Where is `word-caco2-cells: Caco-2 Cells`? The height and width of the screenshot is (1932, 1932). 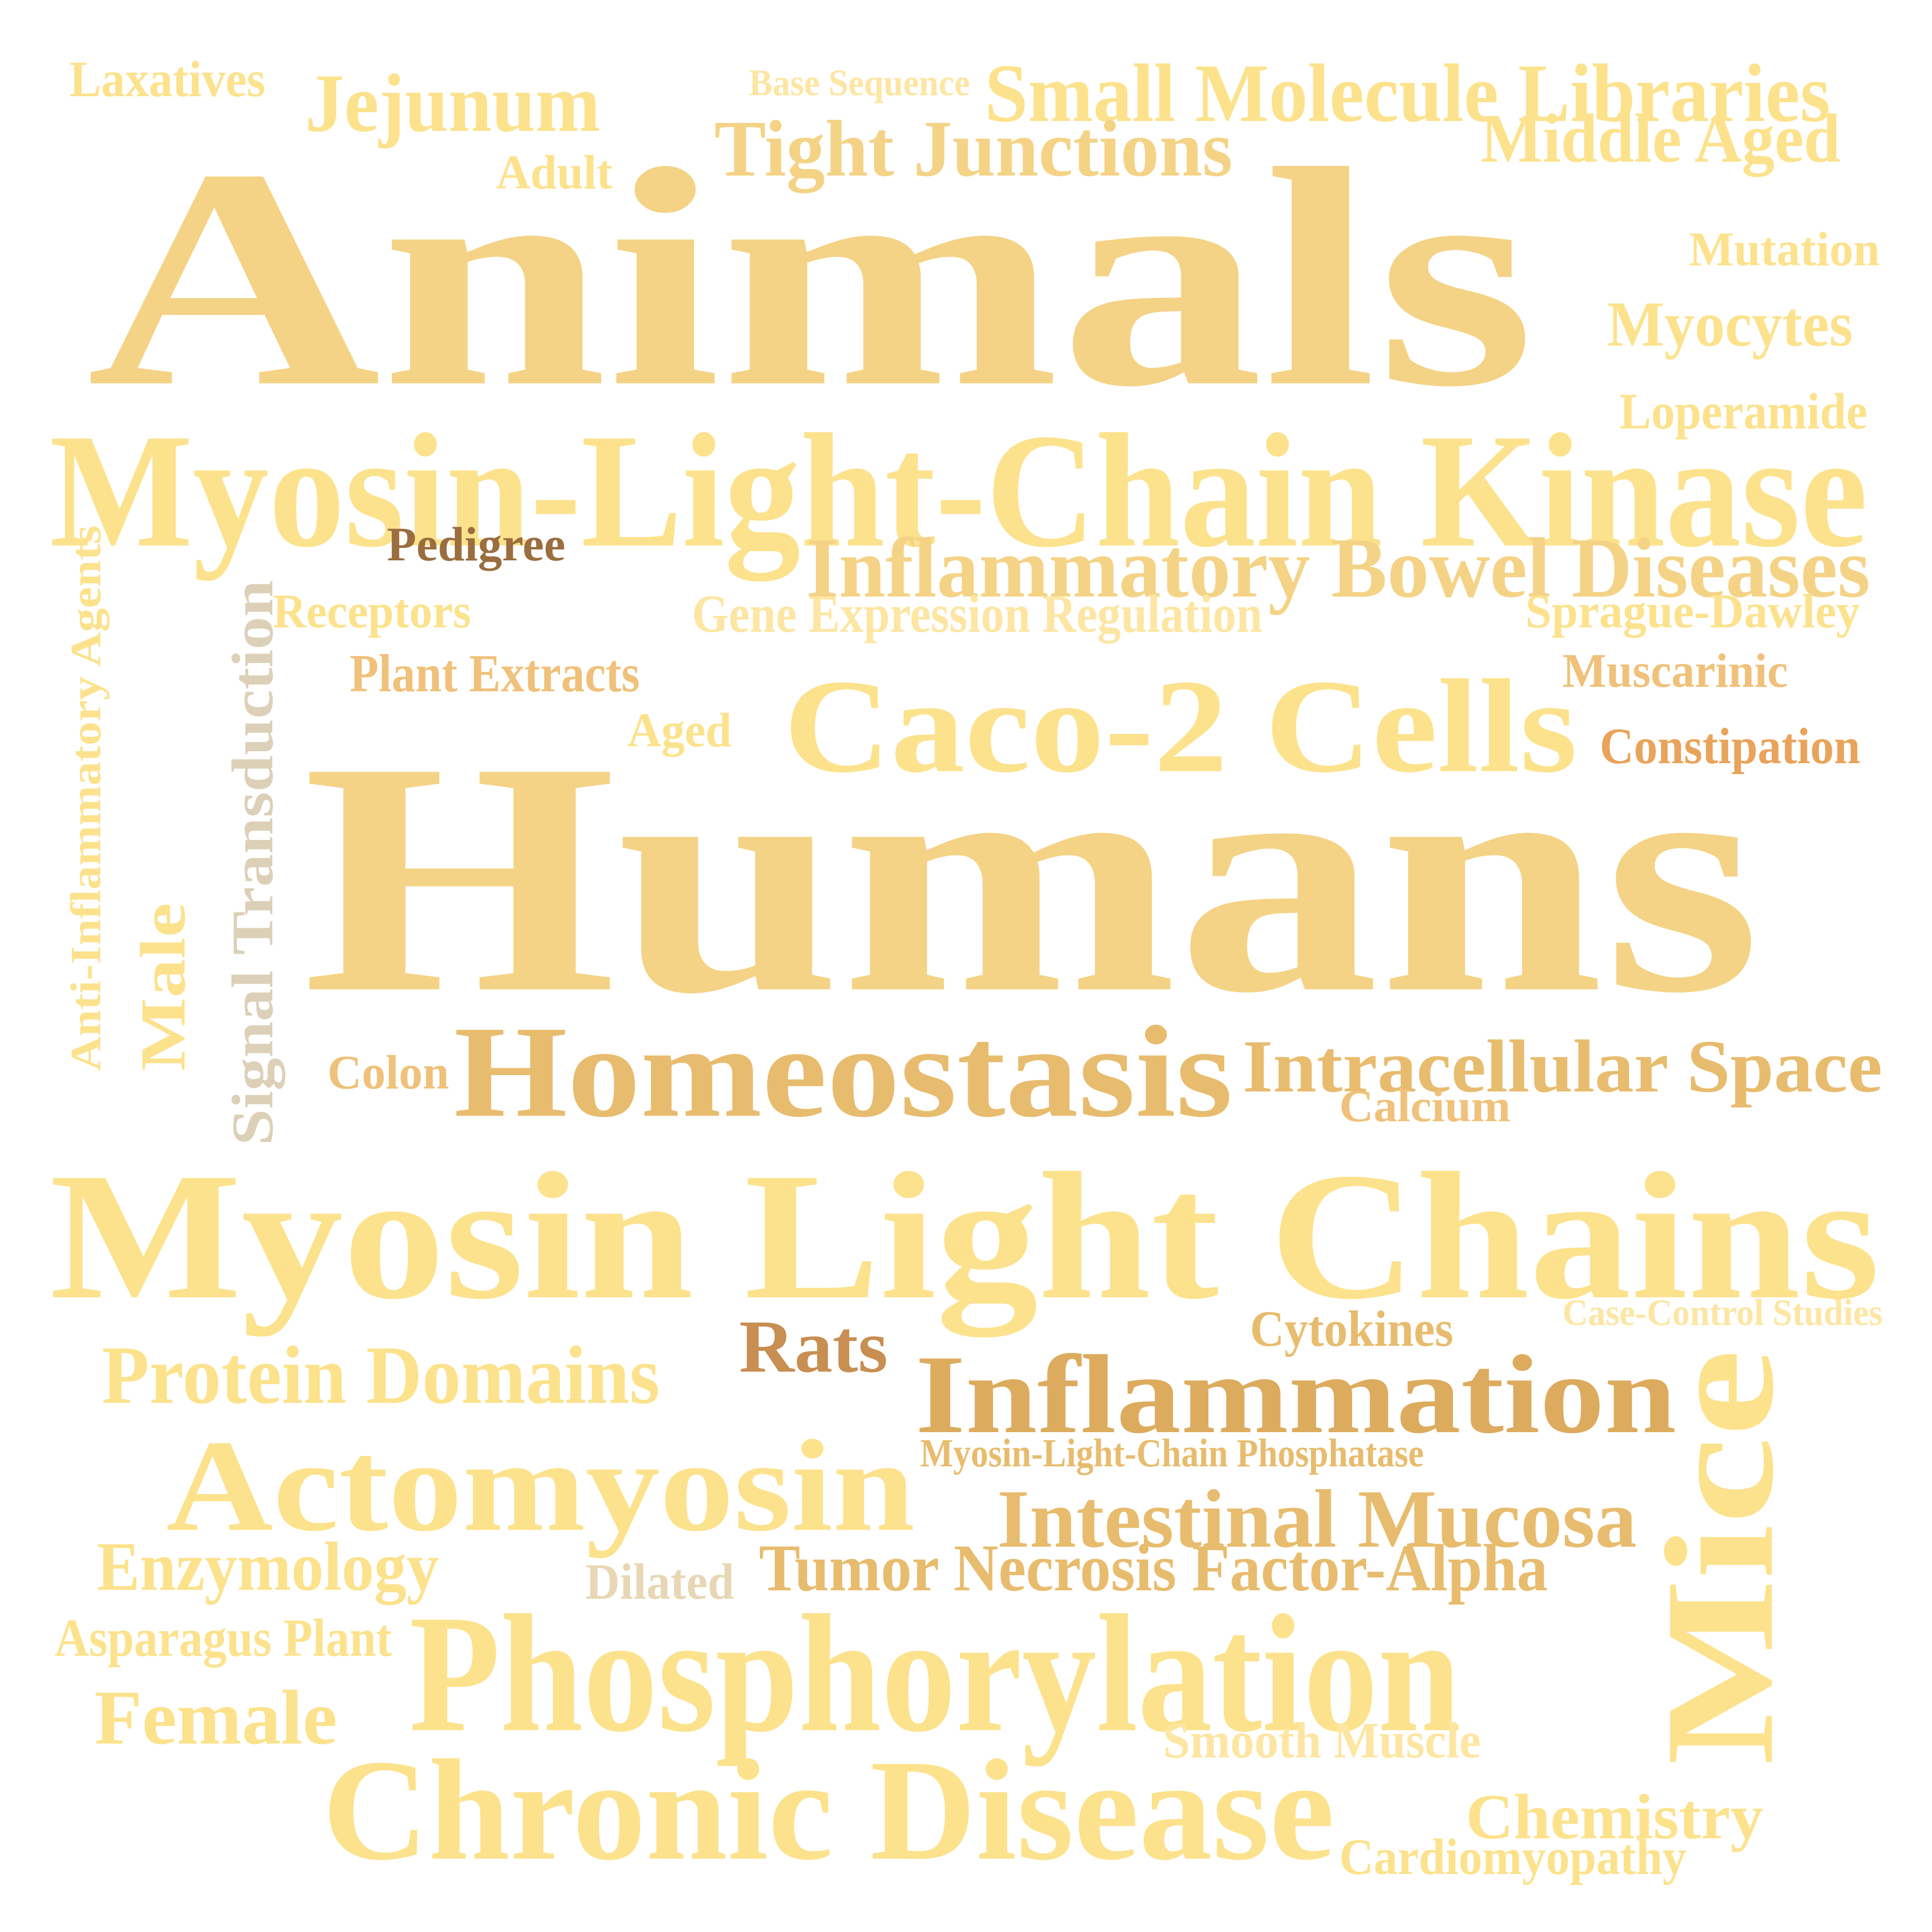
word-caco2-cells: Caco-2 Cells is located at coordinates (1181, 726).